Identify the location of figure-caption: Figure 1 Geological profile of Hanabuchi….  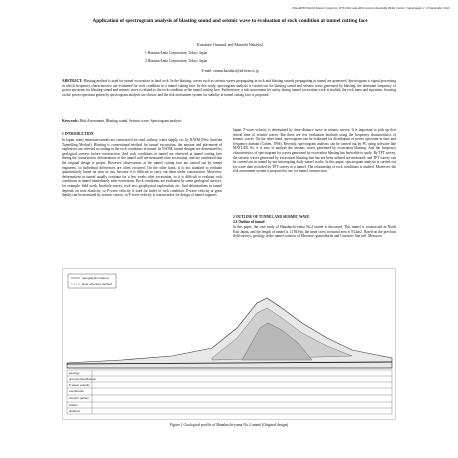
(229, 425).